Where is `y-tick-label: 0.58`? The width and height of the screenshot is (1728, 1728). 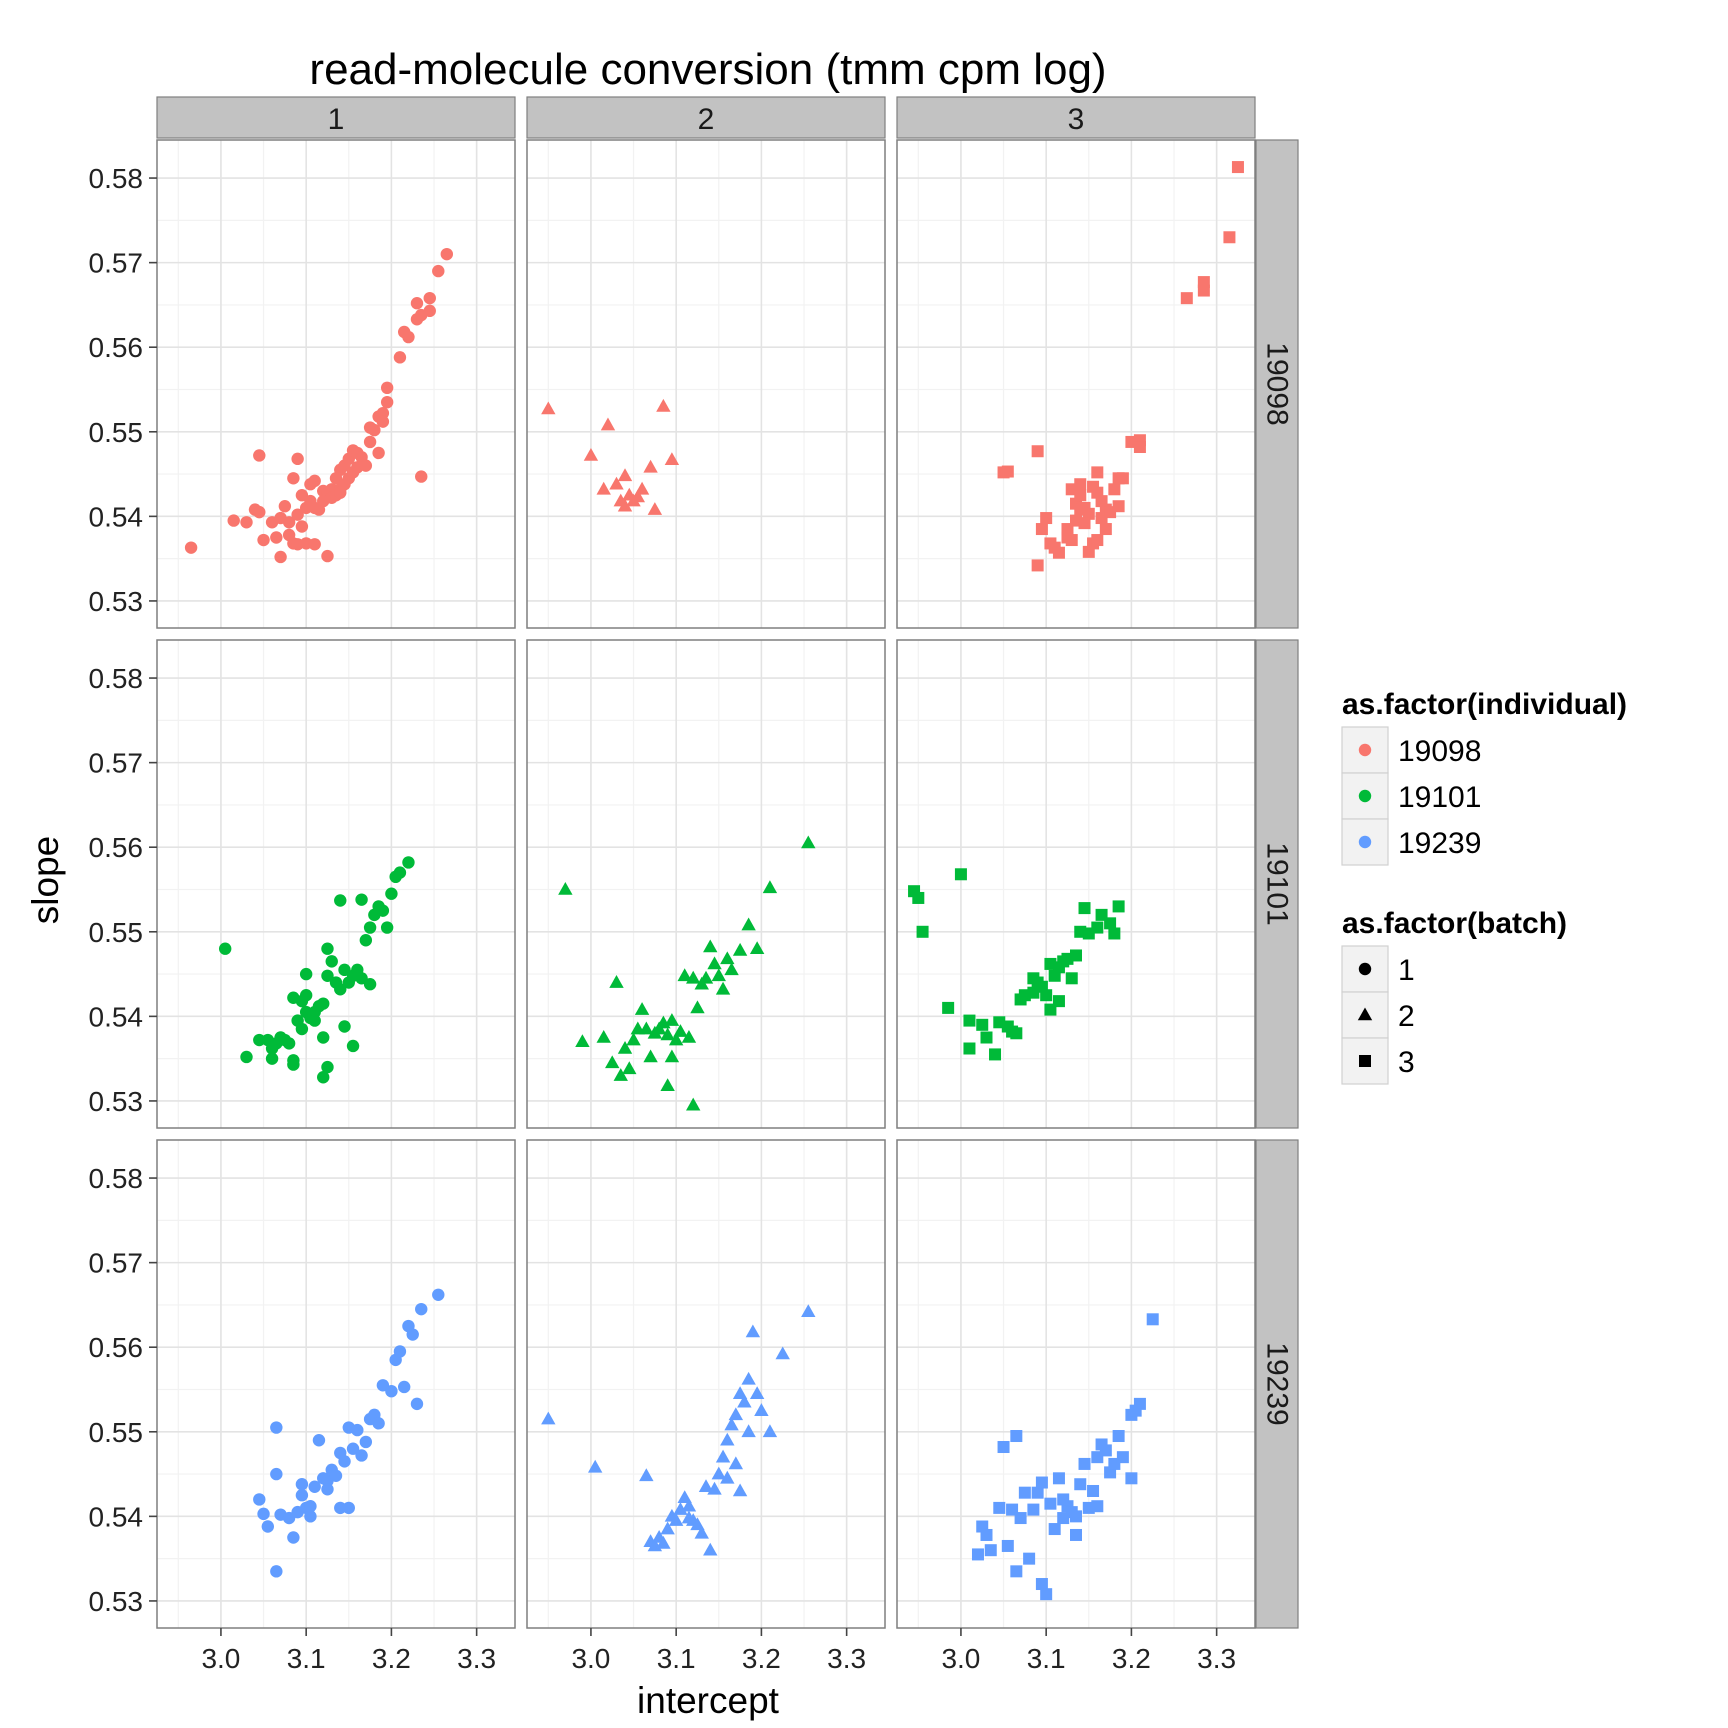
y-tick-label: 0.58 is located at coordinates (116, 1178).